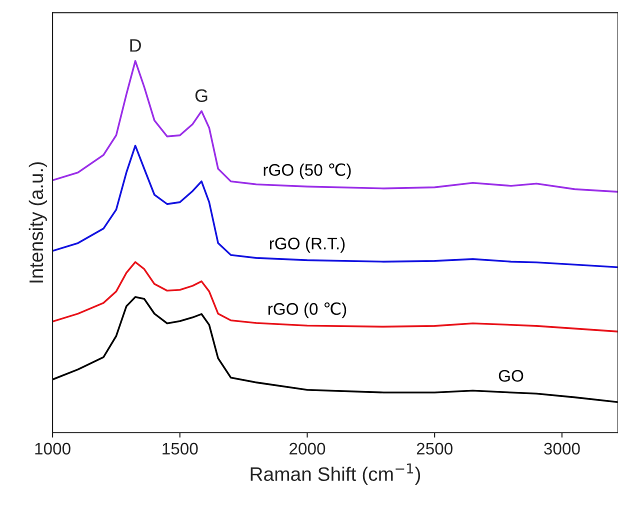 Image resolution: width=618 pixels, height=506 pixels. I want to click on x-tick-label: 1500, so click(180, 448).